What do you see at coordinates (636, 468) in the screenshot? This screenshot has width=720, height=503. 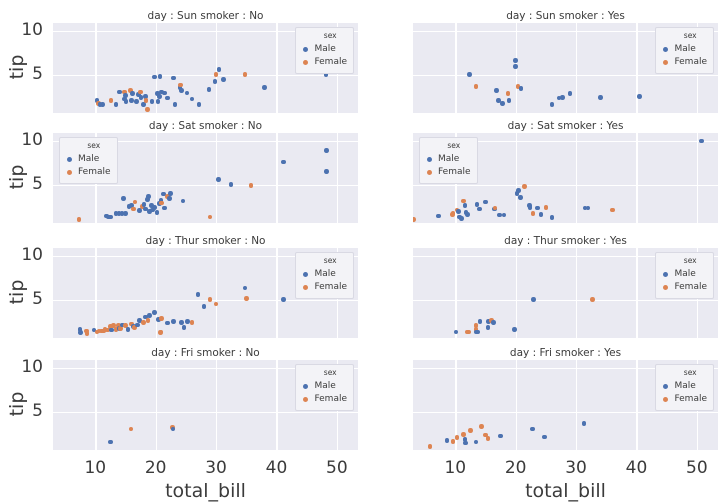 I see `x-axis-tick-label: 40` at bounding box center [636, 468].